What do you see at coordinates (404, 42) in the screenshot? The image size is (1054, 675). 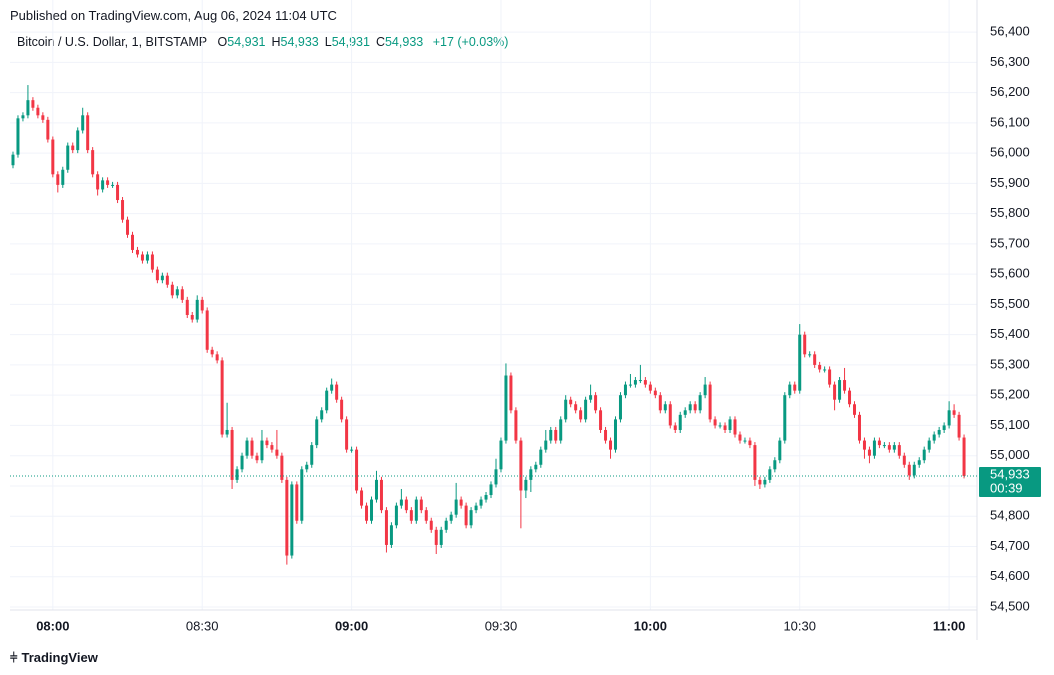 I see `ohlc-value: 54,933` at bounding box center [404, 42].